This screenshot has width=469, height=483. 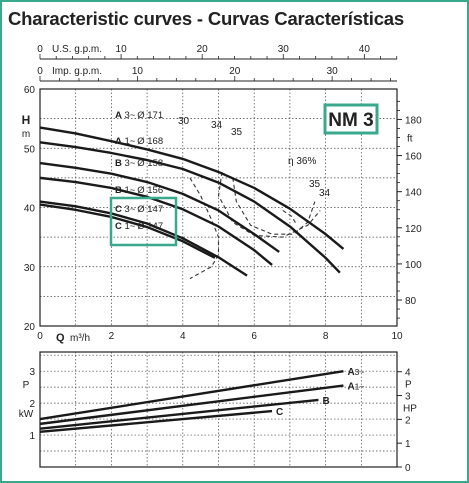 I want to click on head-curve-label: C 1~ Ø 147, so click(x=139, y=226).